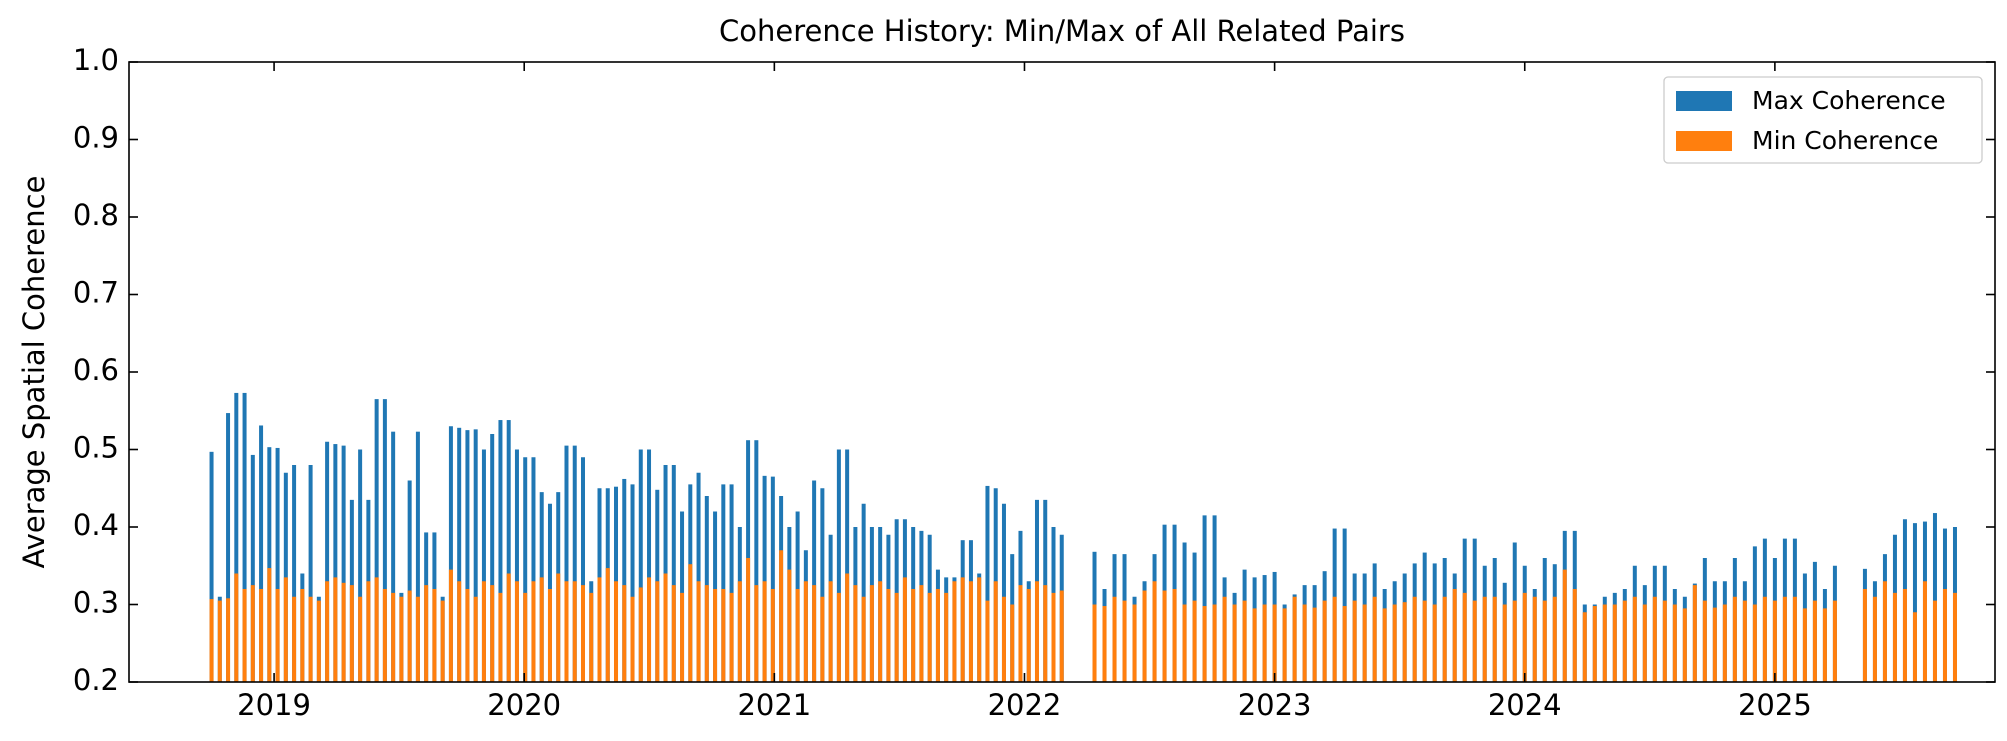 The height and width of the screenshot is (741, 2007). What do you see at coordinates (1849, 100) in the screenshot?
I see `legend-label: Max Coherence` at bounding box center [1849, 100].